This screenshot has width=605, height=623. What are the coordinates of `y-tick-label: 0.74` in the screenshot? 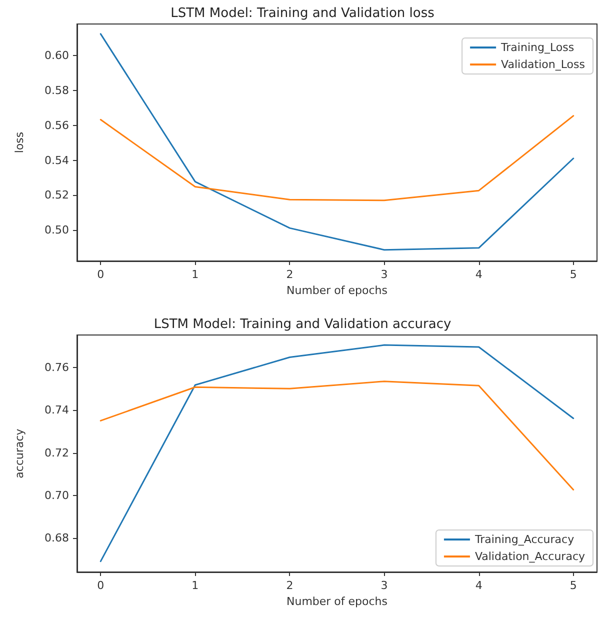 It's located at (56, 410).